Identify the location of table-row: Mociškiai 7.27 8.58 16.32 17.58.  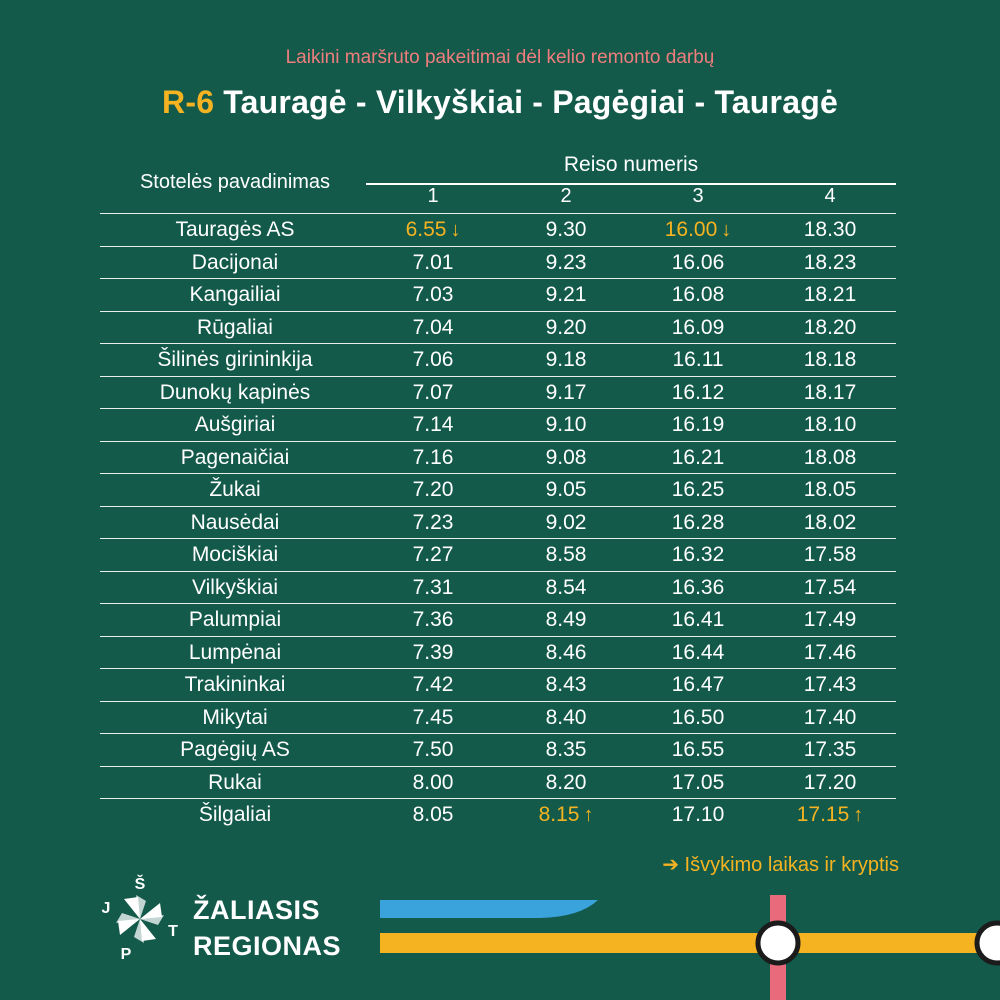
(498, 554).